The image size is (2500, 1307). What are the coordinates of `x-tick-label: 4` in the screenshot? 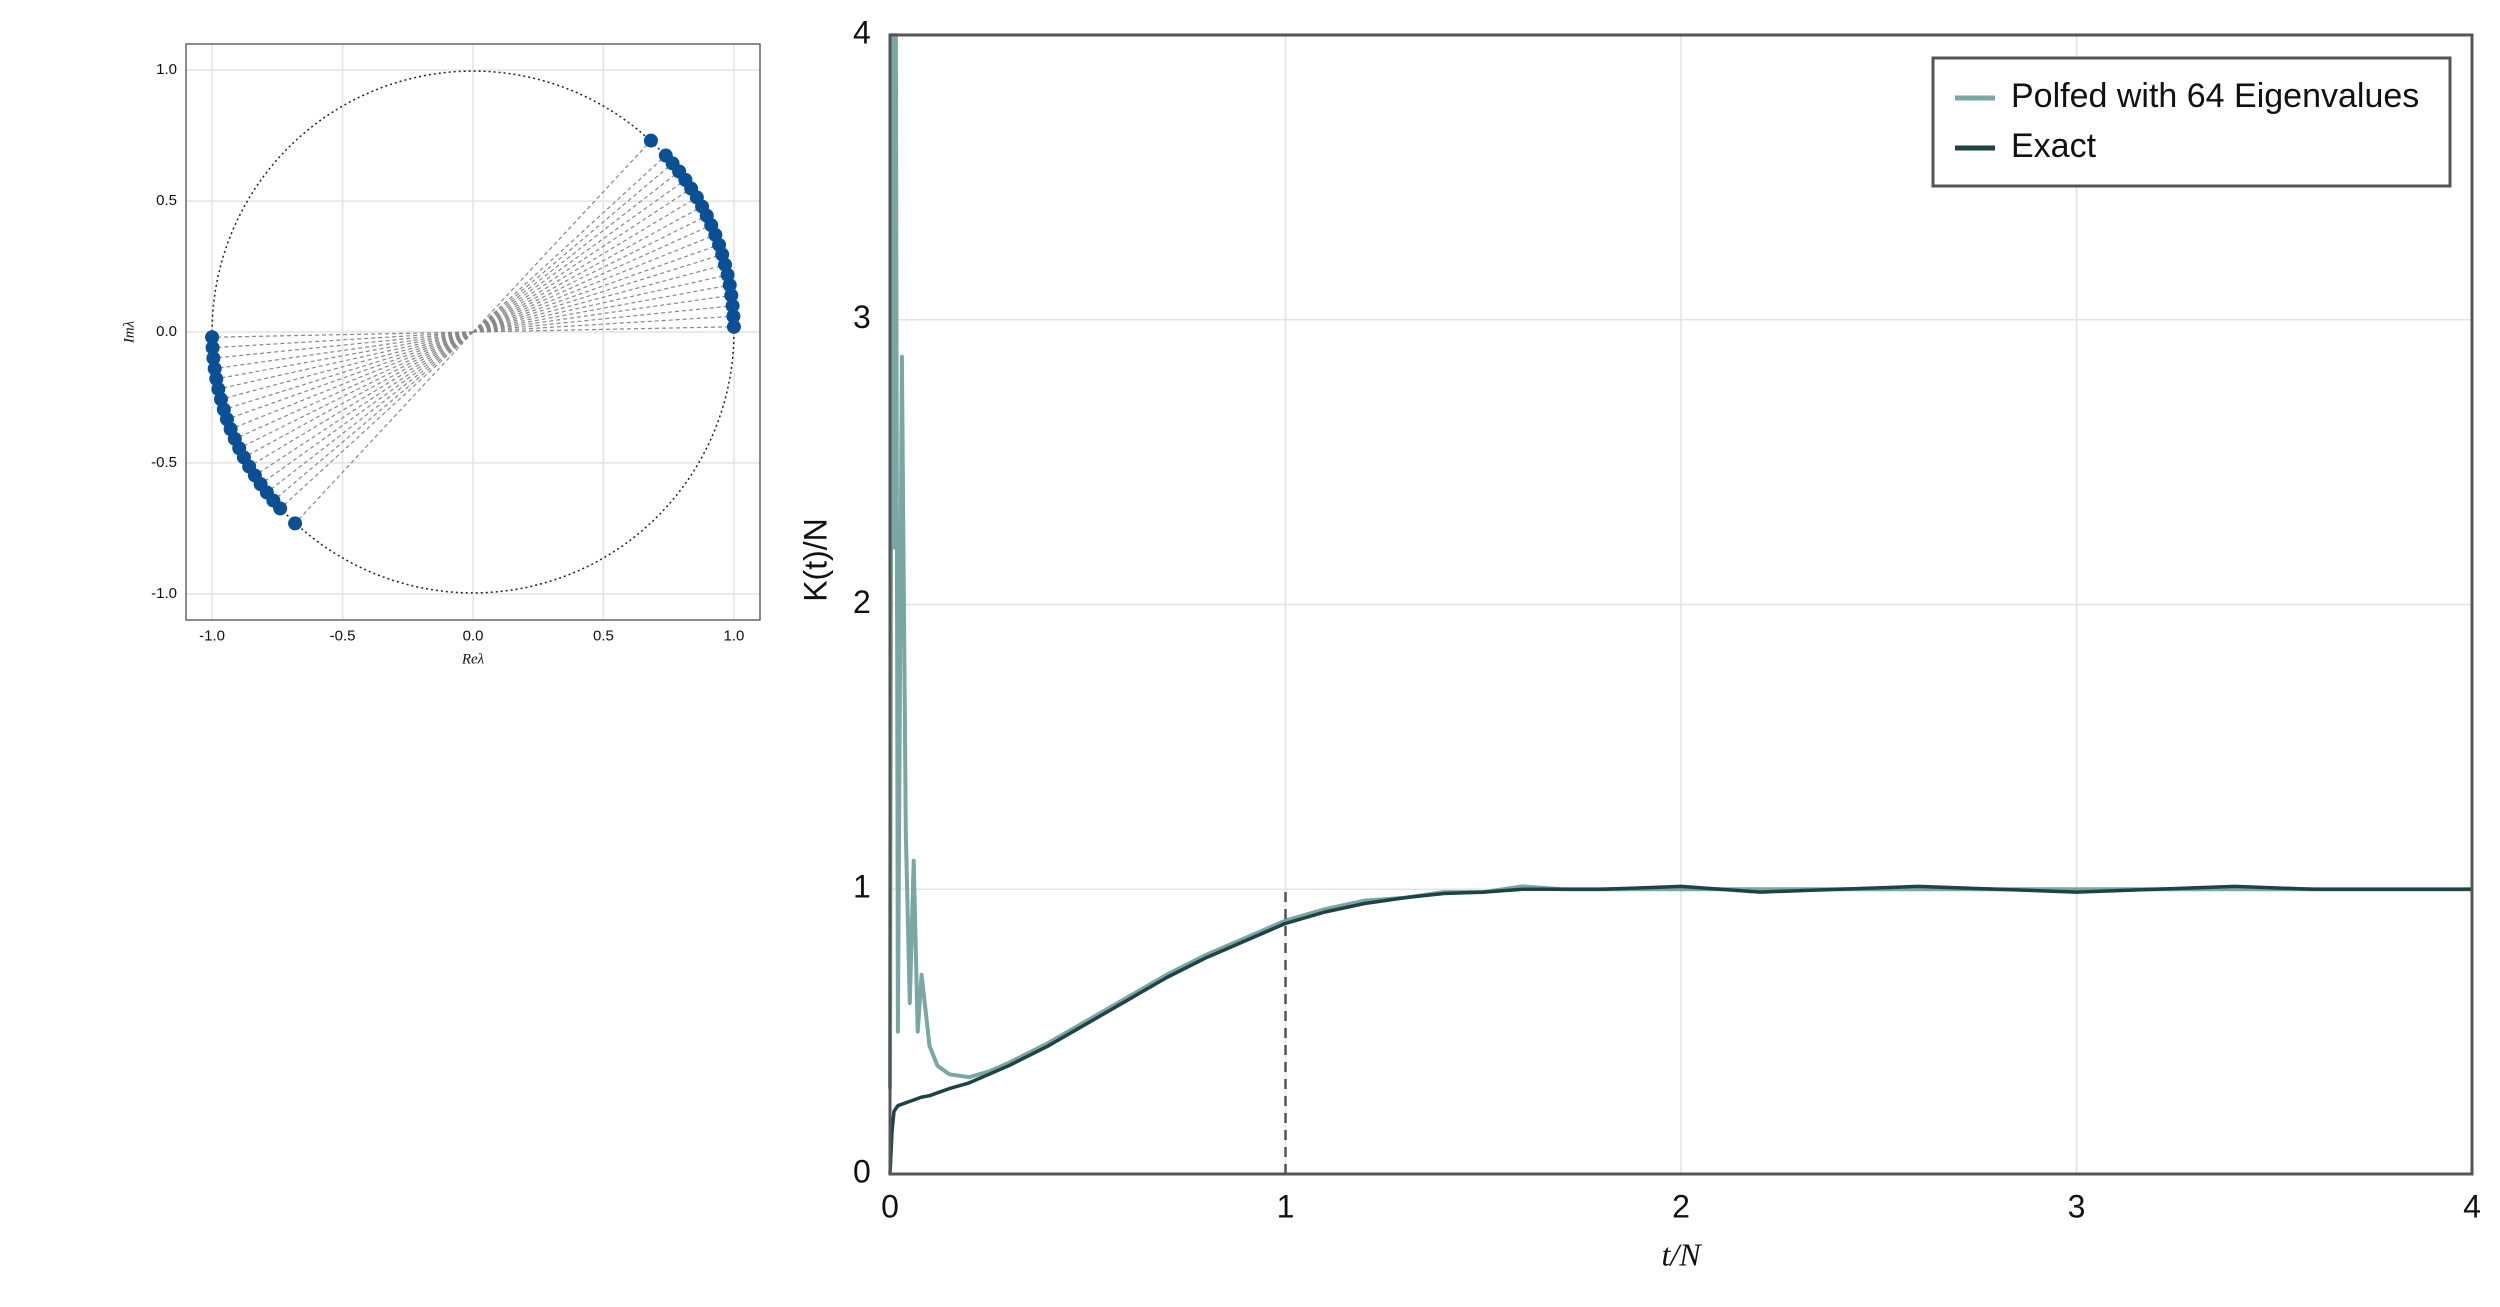 It's located at (2472, 1207).